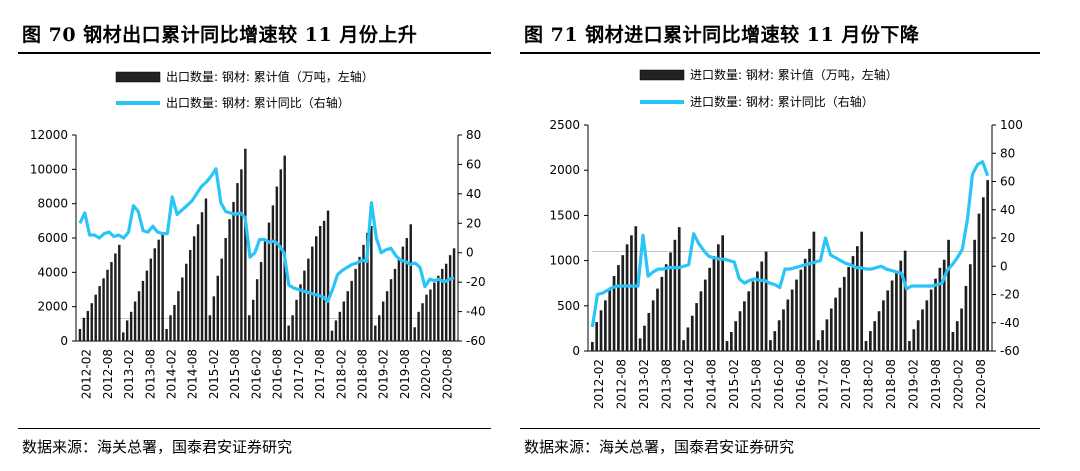  Describe the element at coordinates (768, 88) in the screenshot. I see `legend: 进口数量: 钢材: 累计值（万吨，左轴） 进口数量: 钢材: 累计同比（右轴）` at that location.